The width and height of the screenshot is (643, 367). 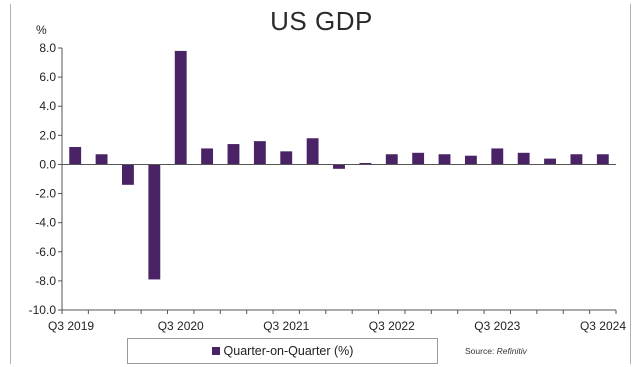 What do you see at coordinates (470, 160) in the screenshot?
I see `bar-q2-2023` at bounding box center [470, 160].